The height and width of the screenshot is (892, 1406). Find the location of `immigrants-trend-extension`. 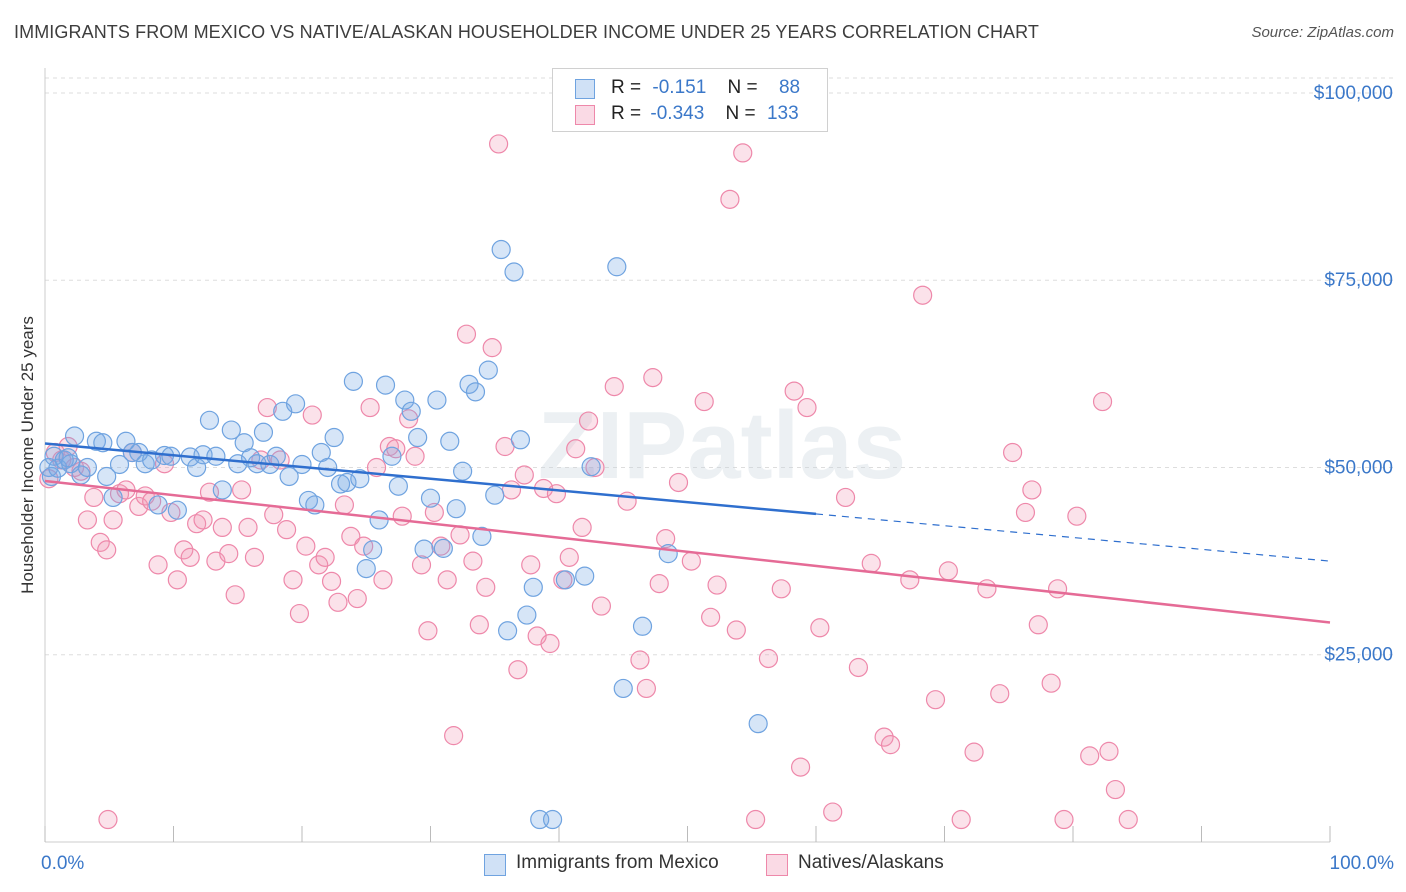

immigrants-trend-extension is located at coordinates (1073, 537).